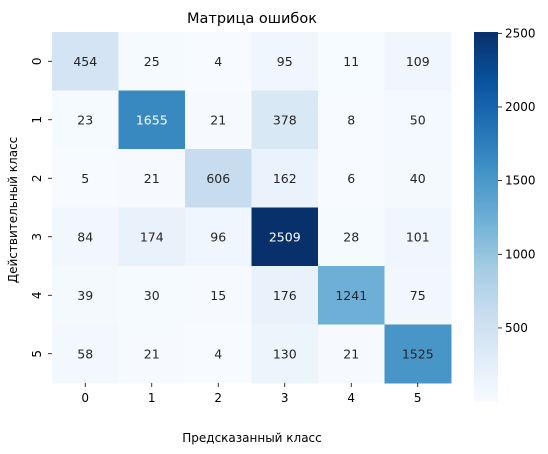 The image size is (548, 454). I want to click on x-tick-label-1: 1, so click(152, 398).